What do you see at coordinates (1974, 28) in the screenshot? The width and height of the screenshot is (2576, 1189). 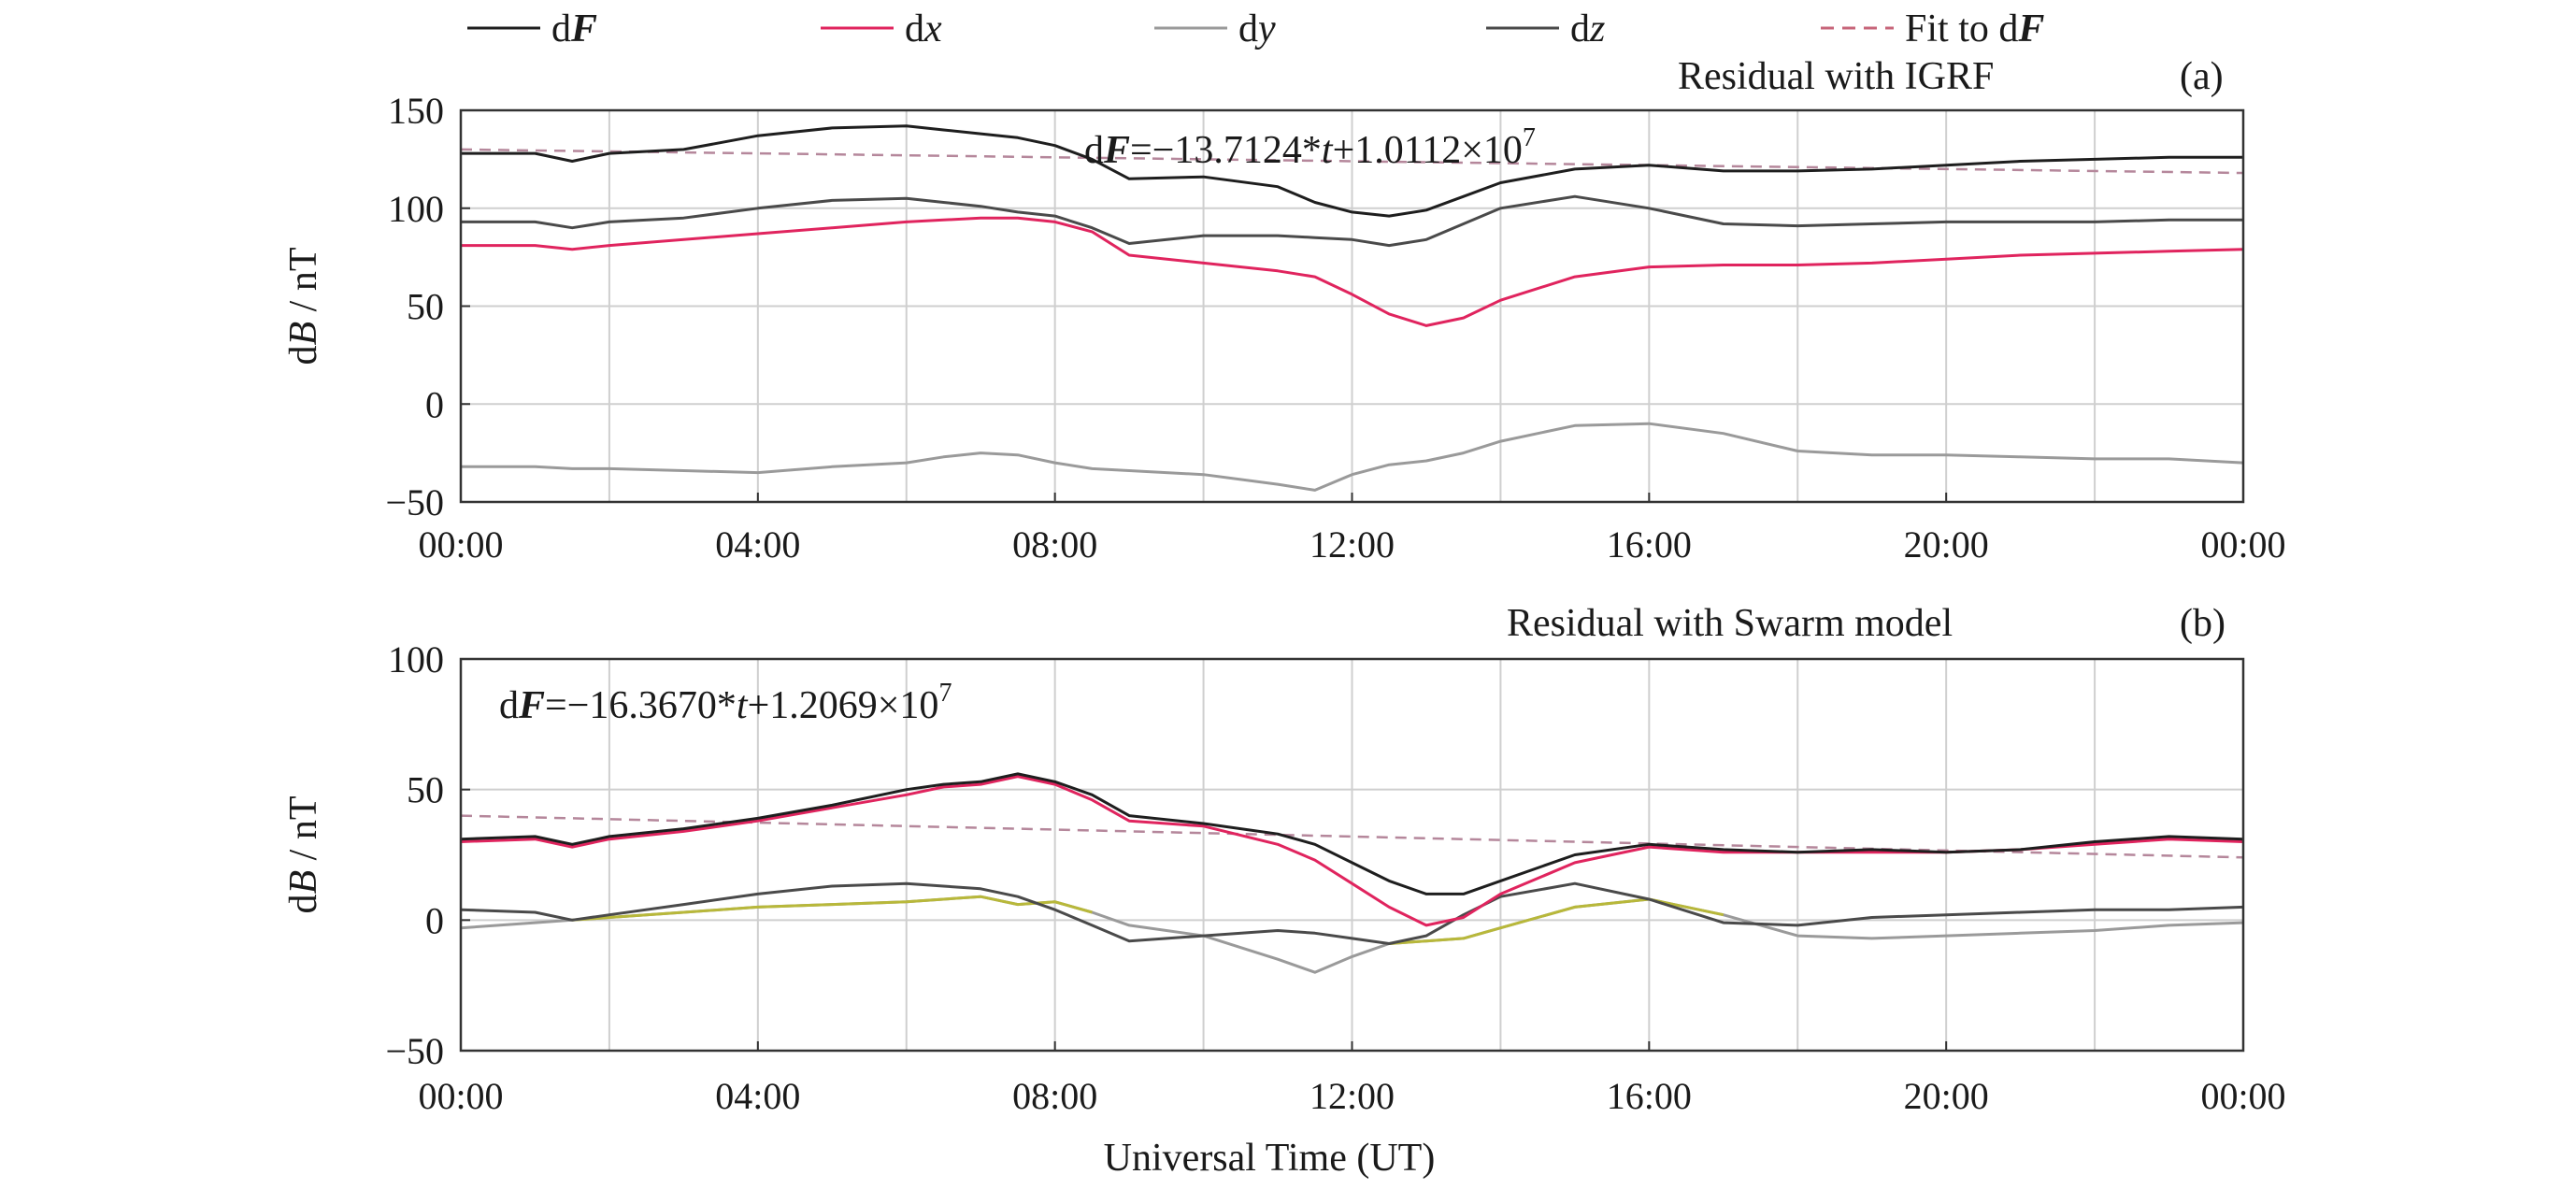 I see `legend-label-4: Fit to dF` at bounding box center [1974, 28].